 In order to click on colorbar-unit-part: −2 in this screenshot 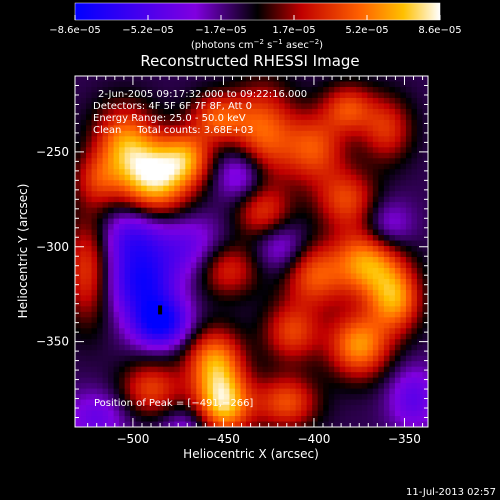, I will do `click(259, 42)`.